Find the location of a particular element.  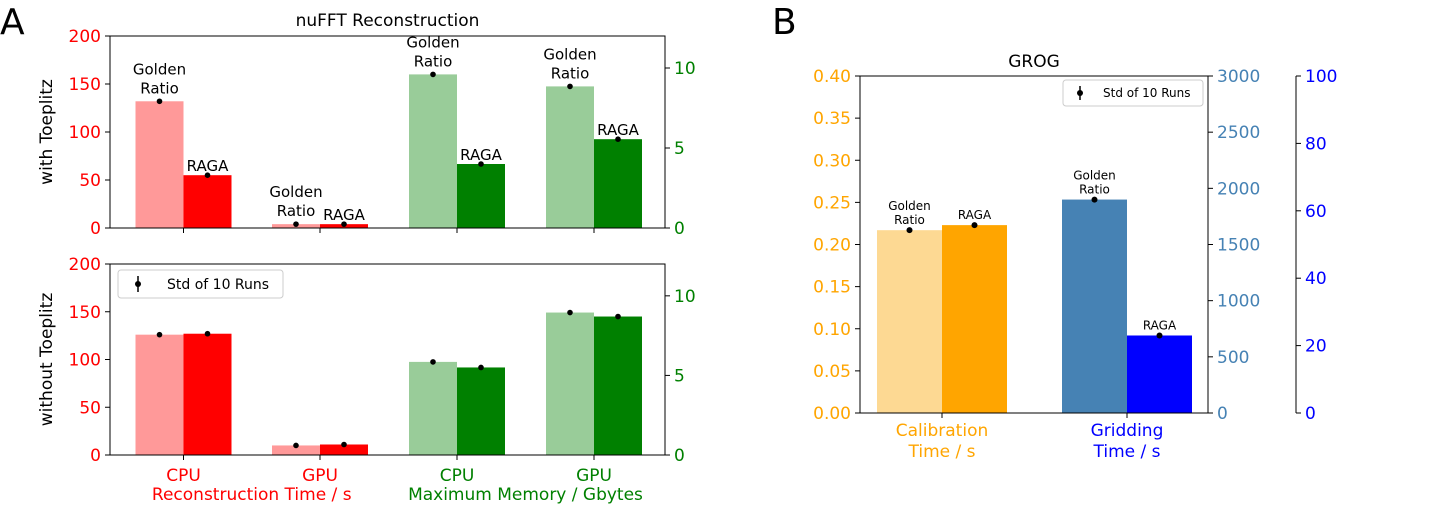

x-category-label: Gridding is located at coordinates (1127, 431).